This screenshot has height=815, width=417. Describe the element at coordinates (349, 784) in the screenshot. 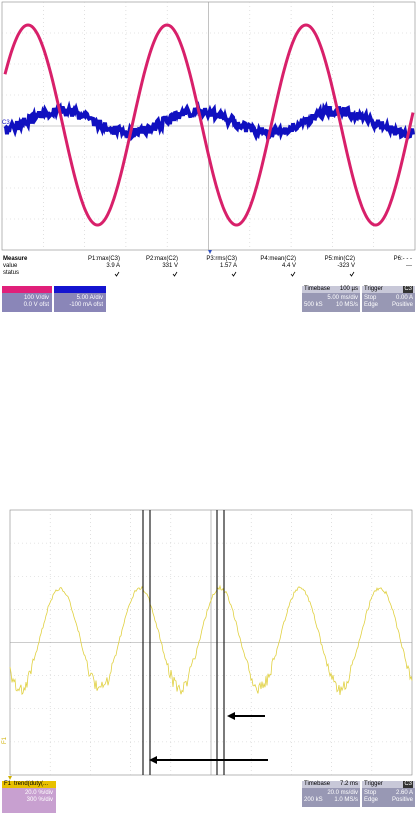

I see `timebase-value: 7.2 ms` at that location.